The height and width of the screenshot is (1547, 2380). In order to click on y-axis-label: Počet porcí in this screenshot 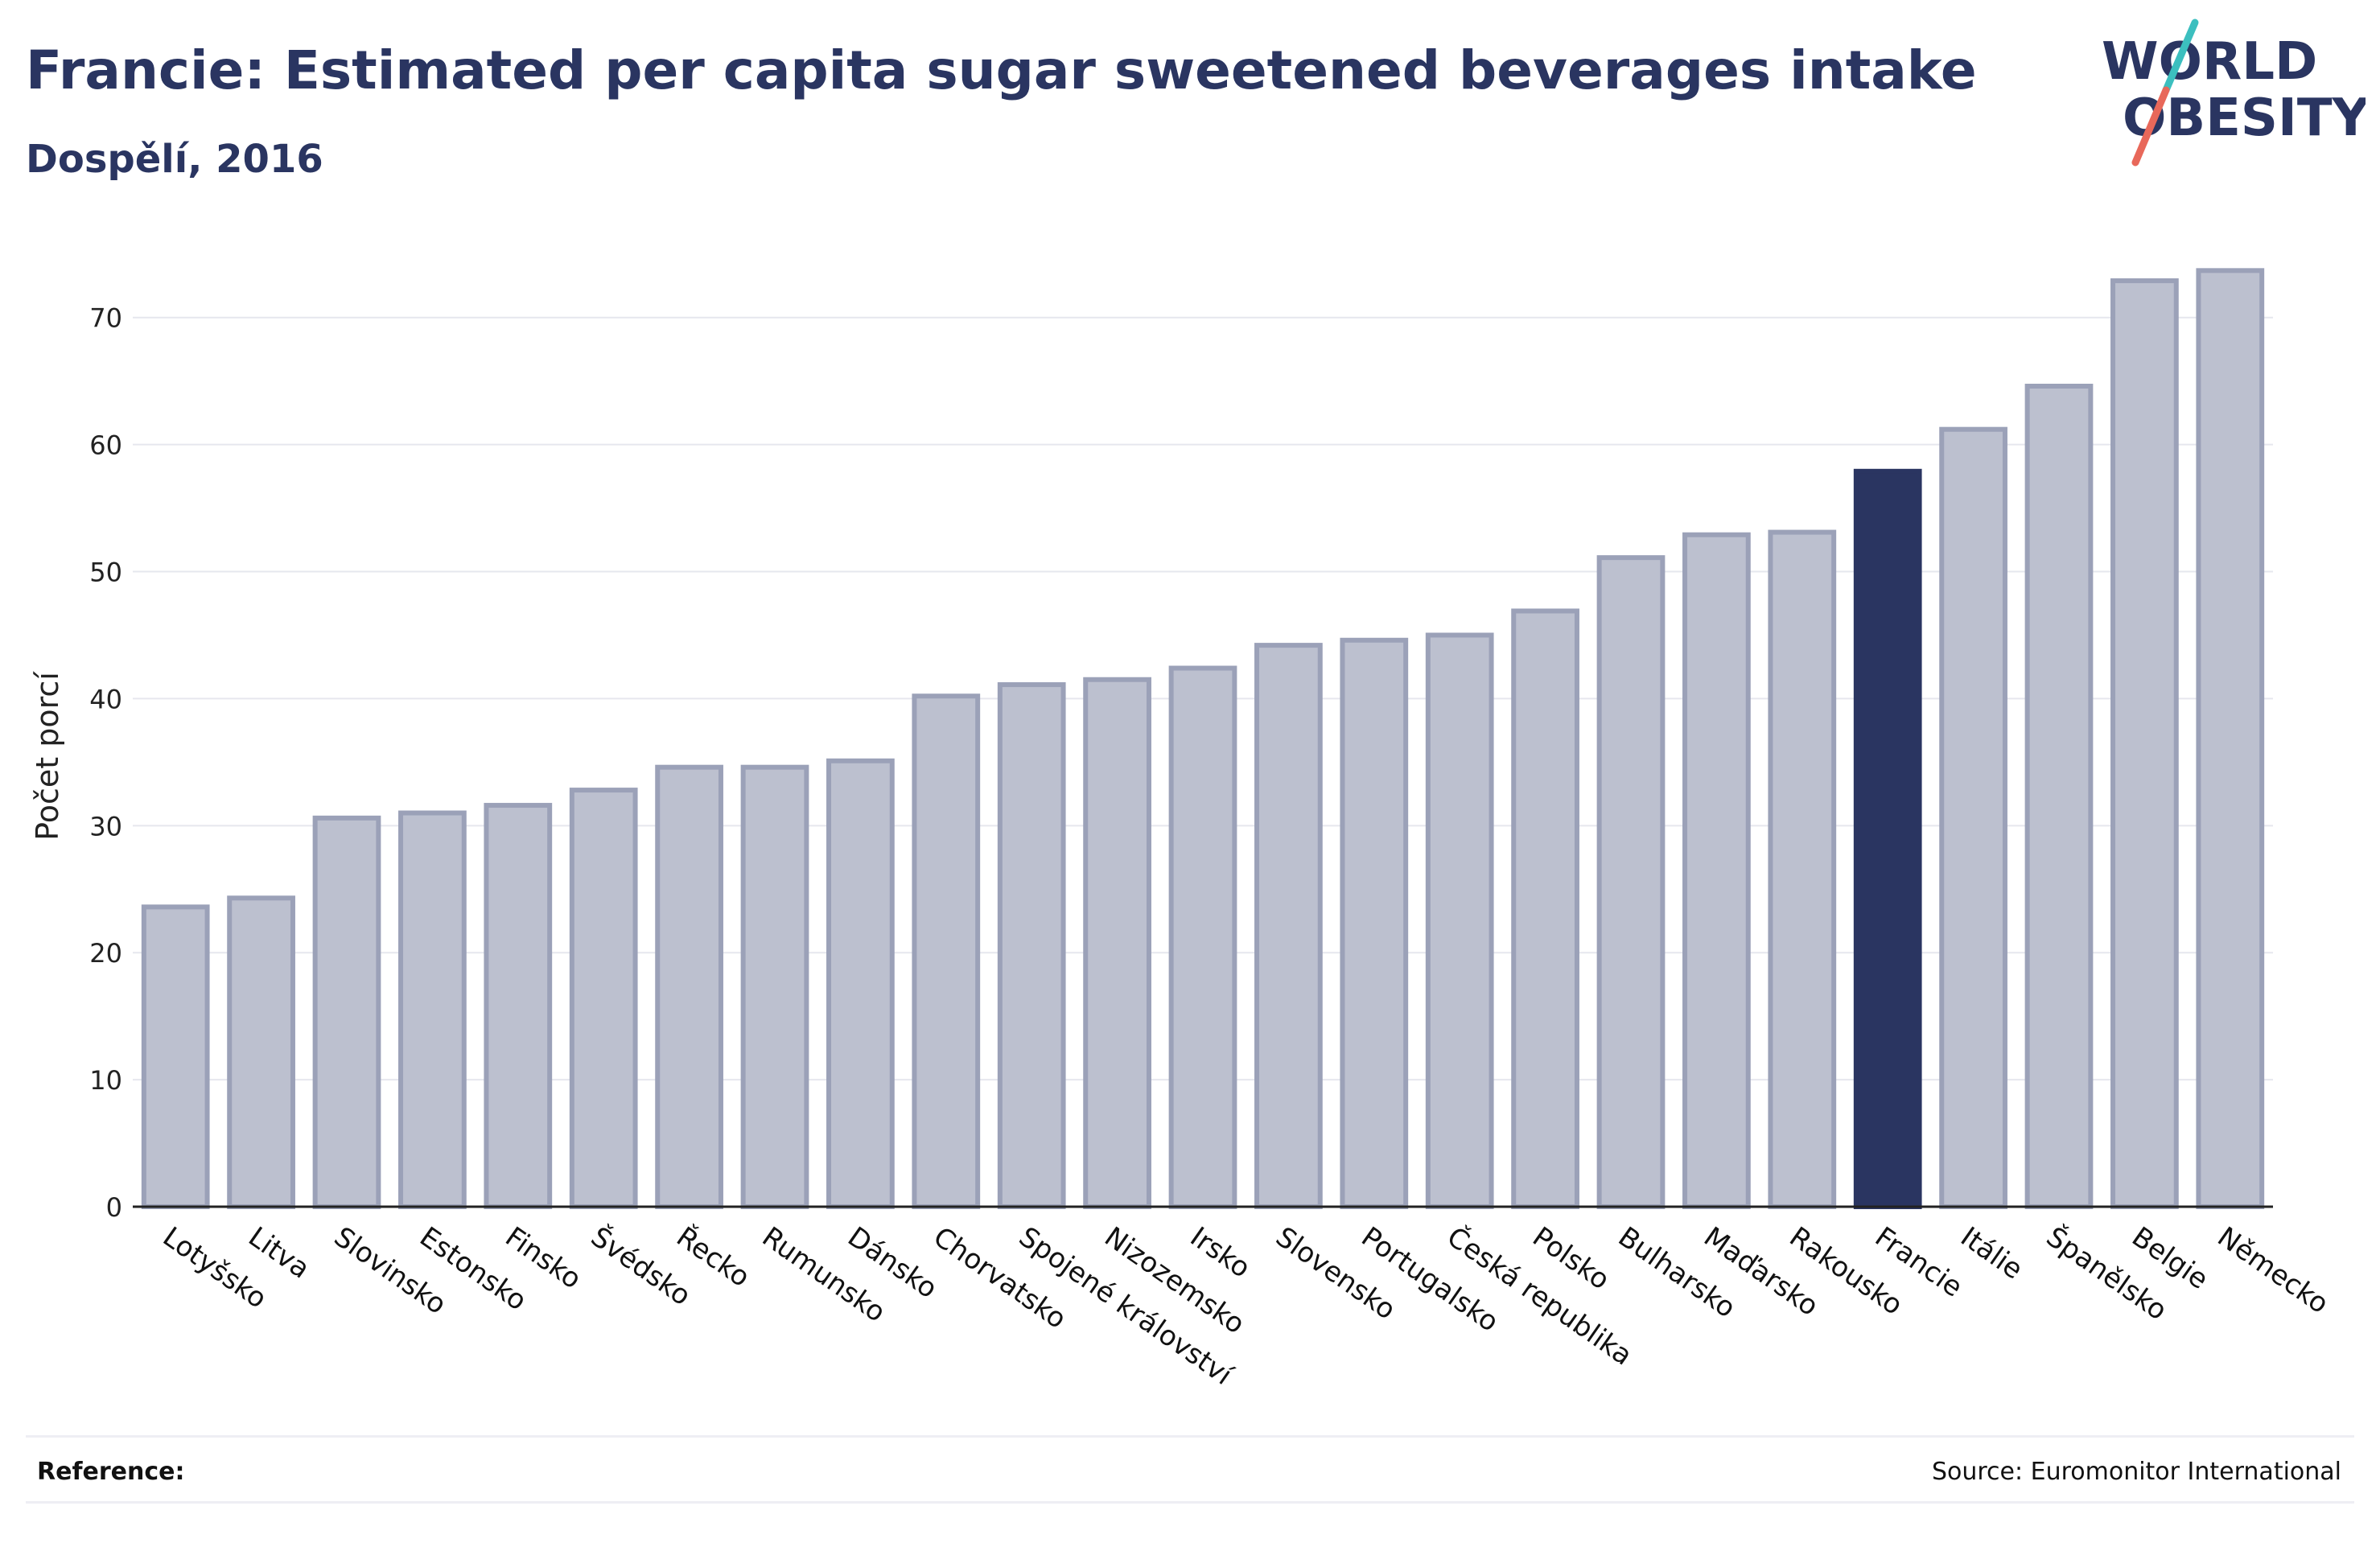, I will do `click(47, 756)`.